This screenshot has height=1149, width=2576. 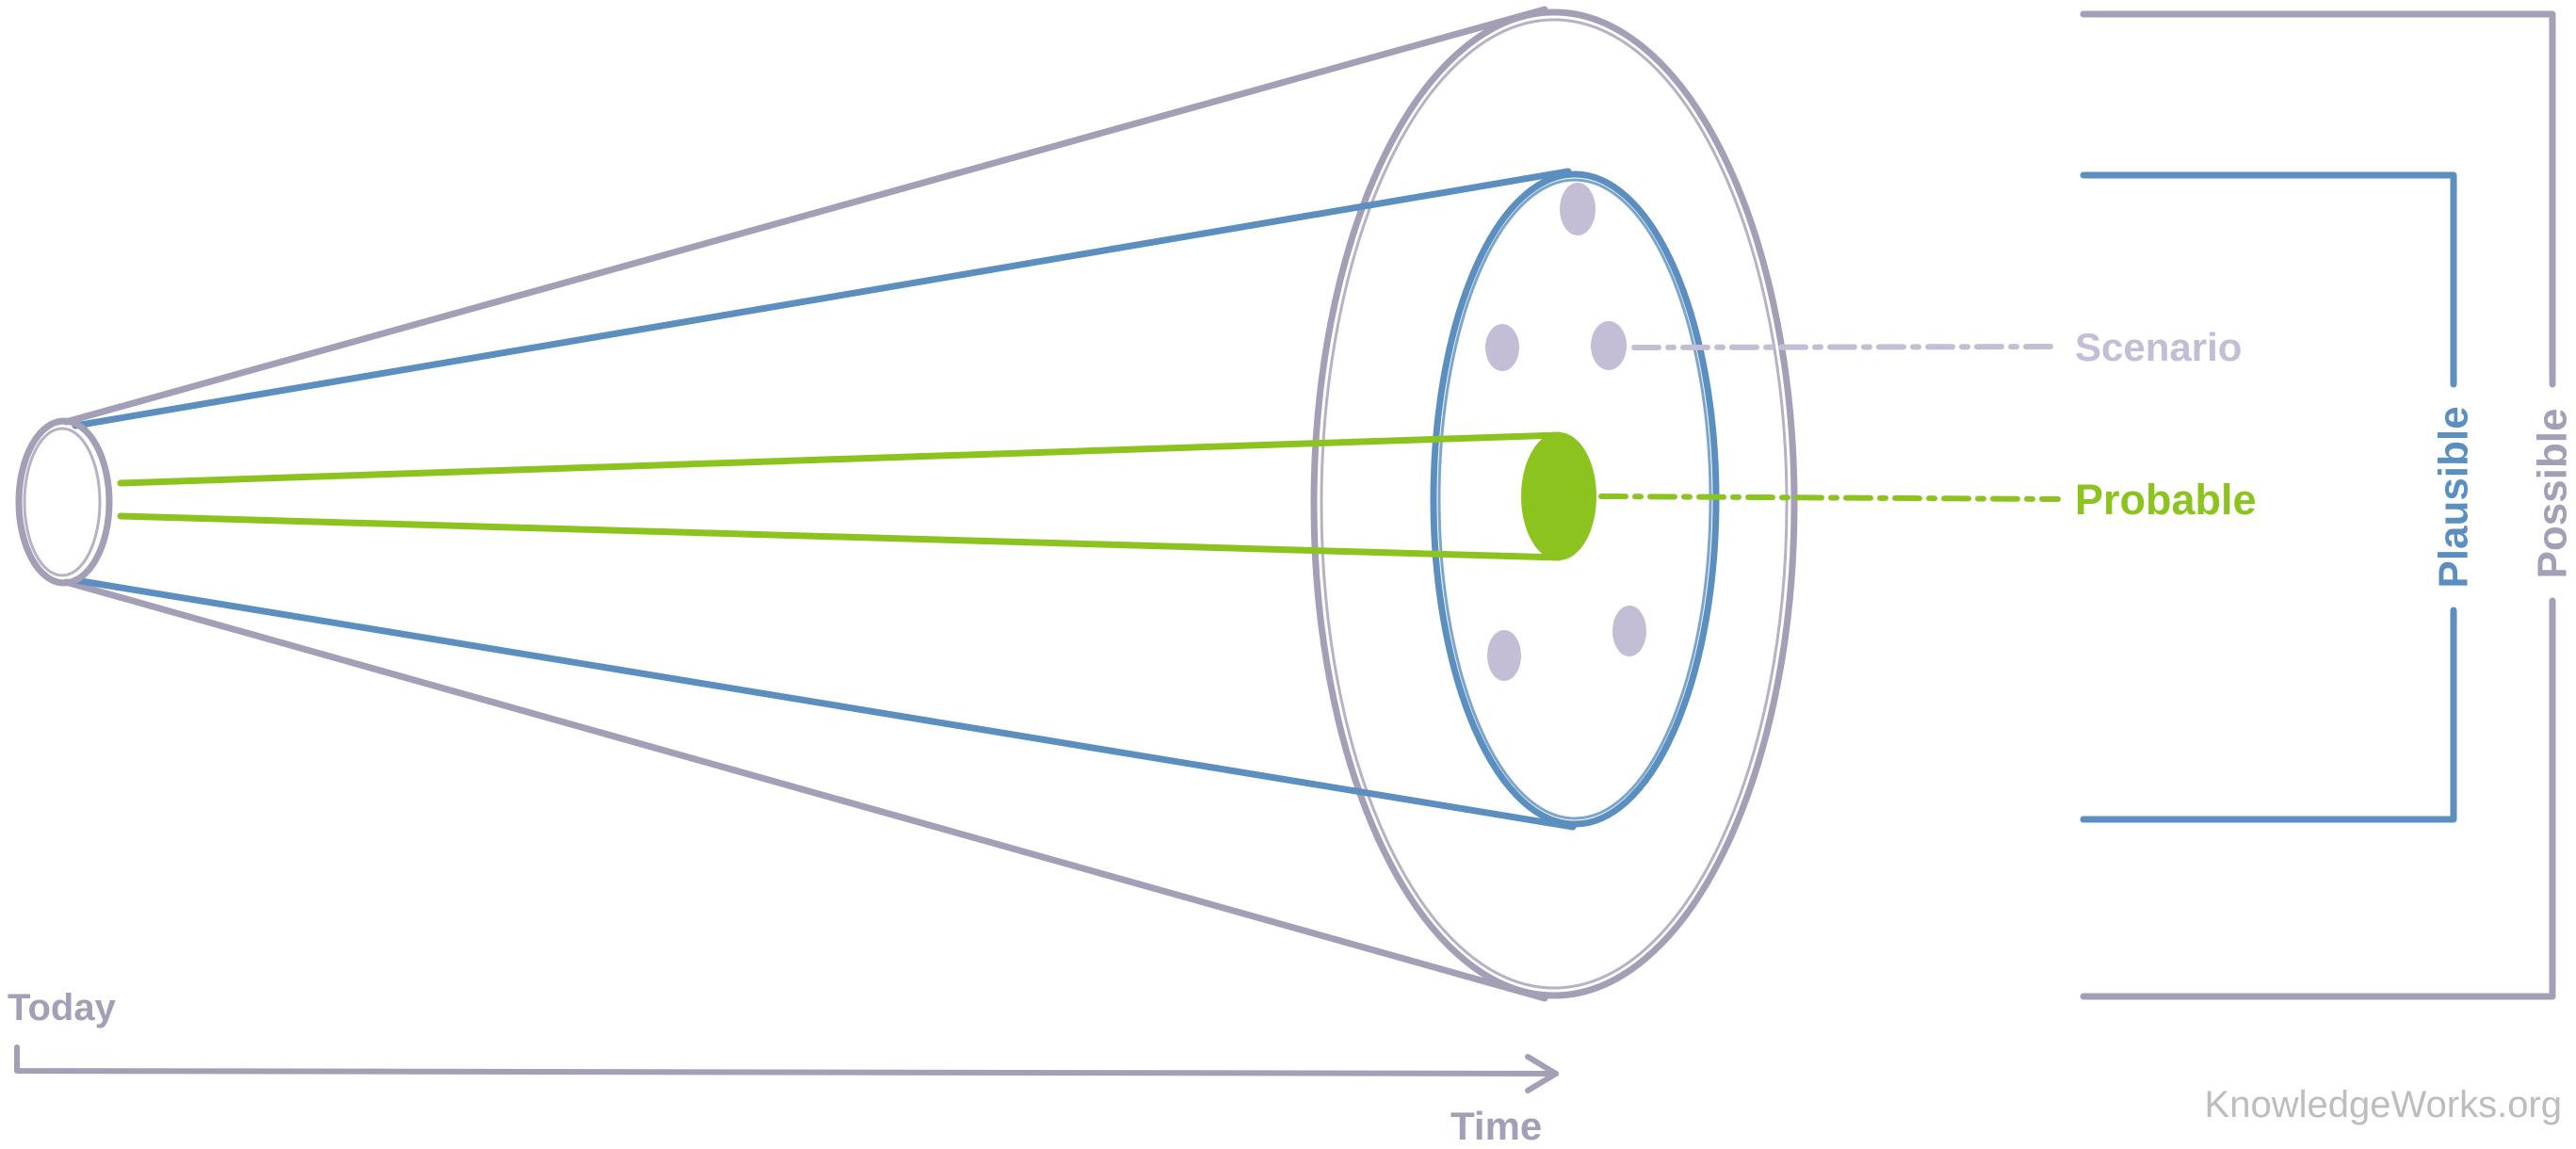 I want to click on plausible-cone-top-edge, so click(x=822, y=298).